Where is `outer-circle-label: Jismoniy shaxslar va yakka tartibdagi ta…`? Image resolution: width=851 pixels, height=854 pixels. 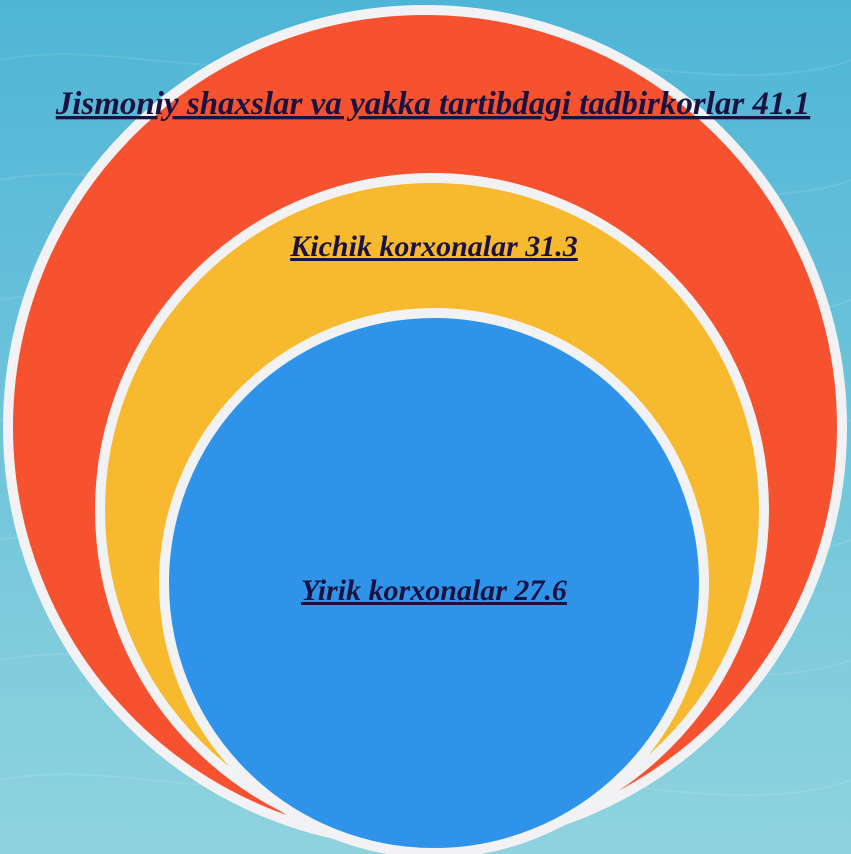 outer-circle-label: Jismoniy shaxslar va yakka tartibdagi ta… is located at coordinates (433, 104).